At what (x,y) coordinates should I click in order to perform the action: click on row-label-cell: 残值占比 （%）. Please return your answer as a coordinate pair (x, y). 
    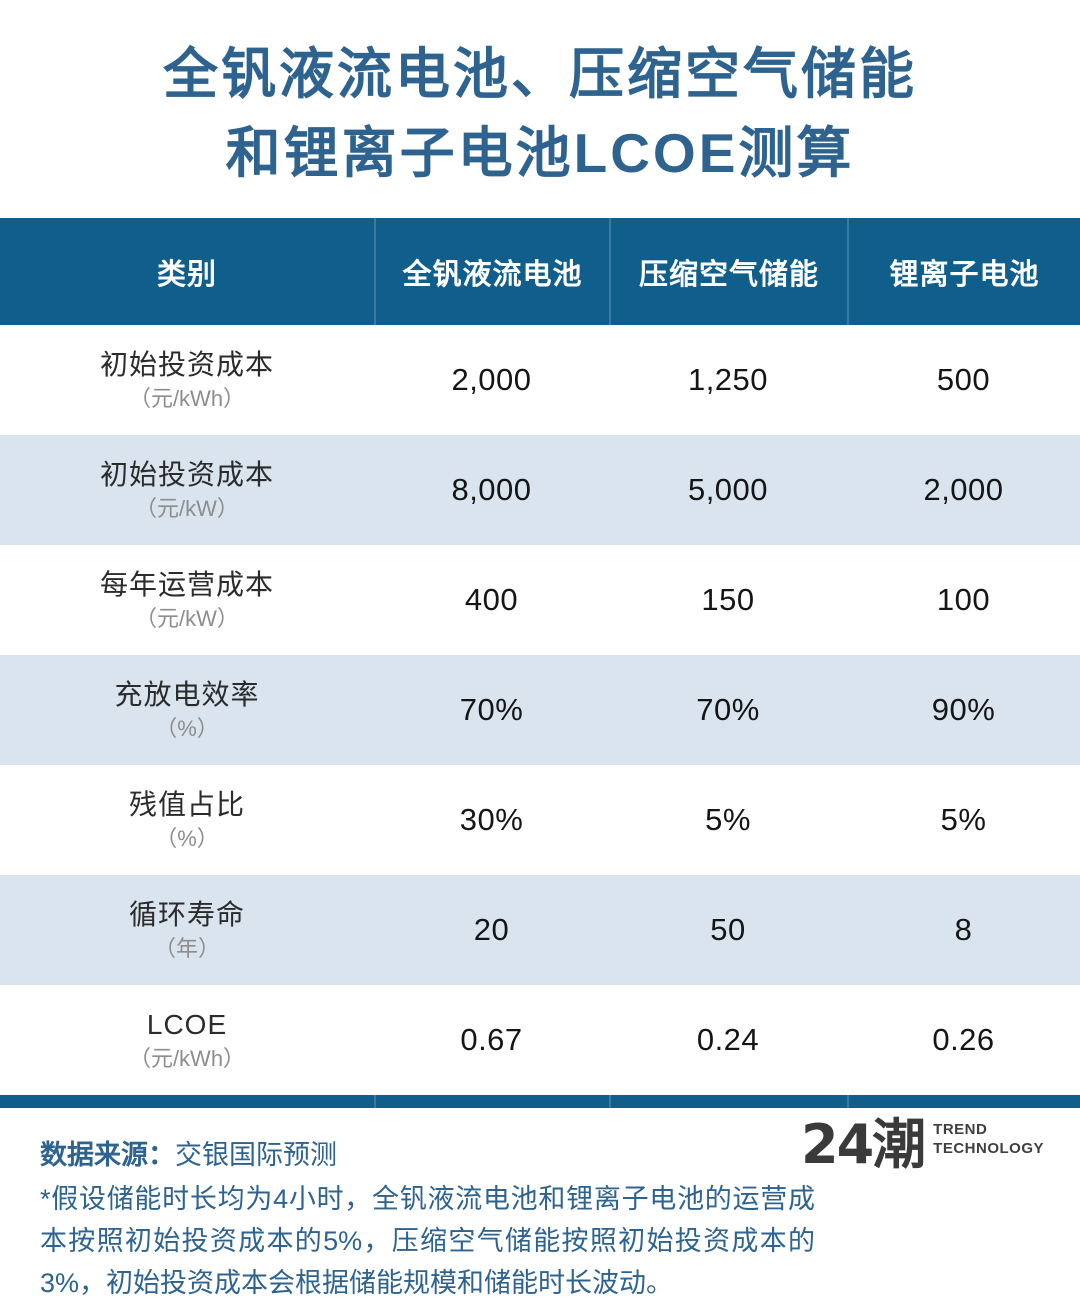
    Looking at the image, I should click on (187, 820).